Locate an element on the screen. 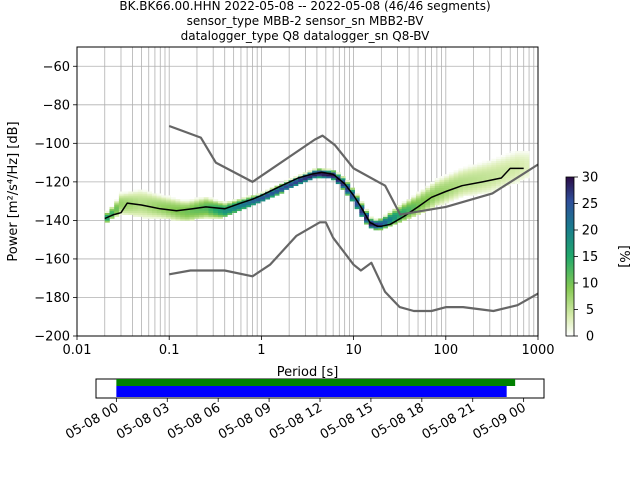 The height and width of the screenshot is (480, 640). y-tick-label: −120 is located at coordinates (52, 182).